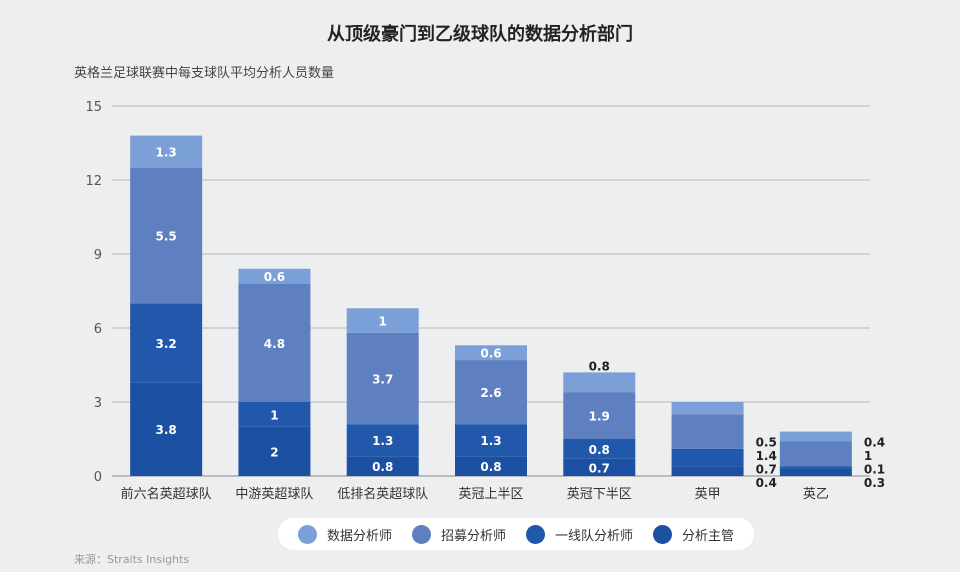  I want to click on y-tick-label: 0, so click(98, 477).